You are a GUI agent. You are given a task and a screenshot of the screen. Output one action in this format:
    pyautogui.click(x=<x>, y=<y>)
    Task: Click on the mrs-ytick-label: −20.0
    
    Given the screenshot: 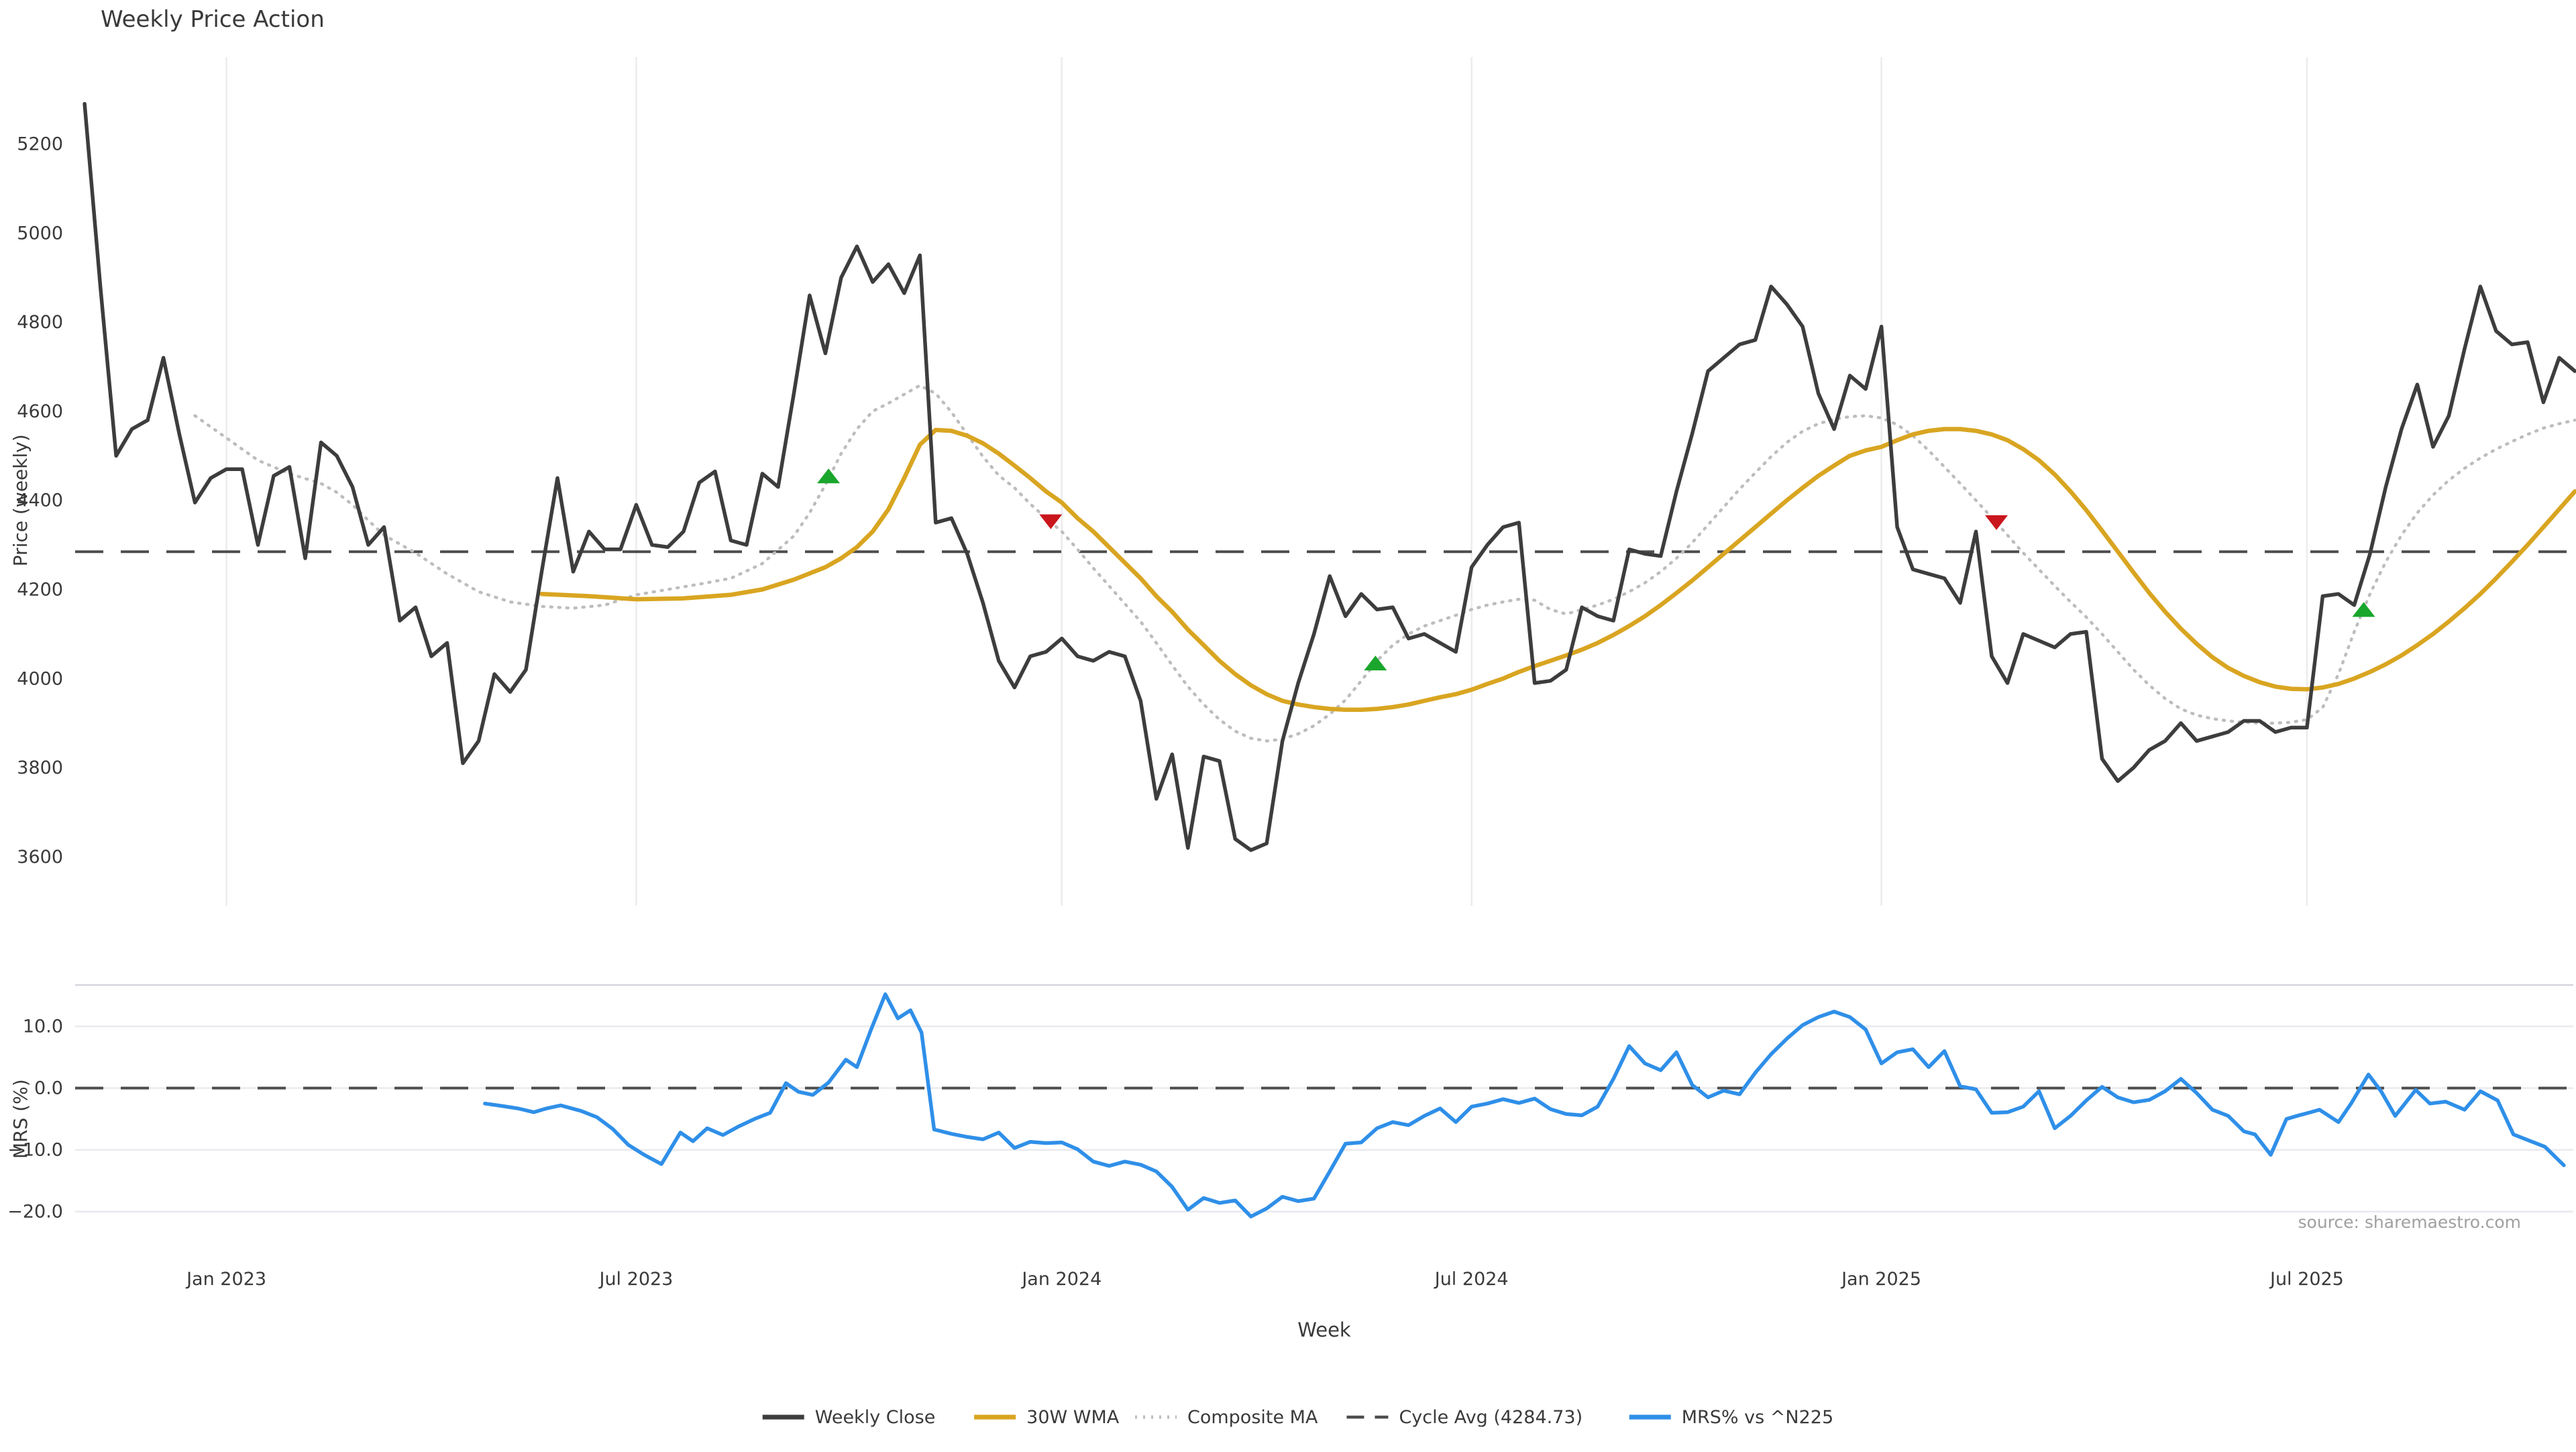 What is the action you would take?
    pyautogui.click(x=35, y=1213)
    